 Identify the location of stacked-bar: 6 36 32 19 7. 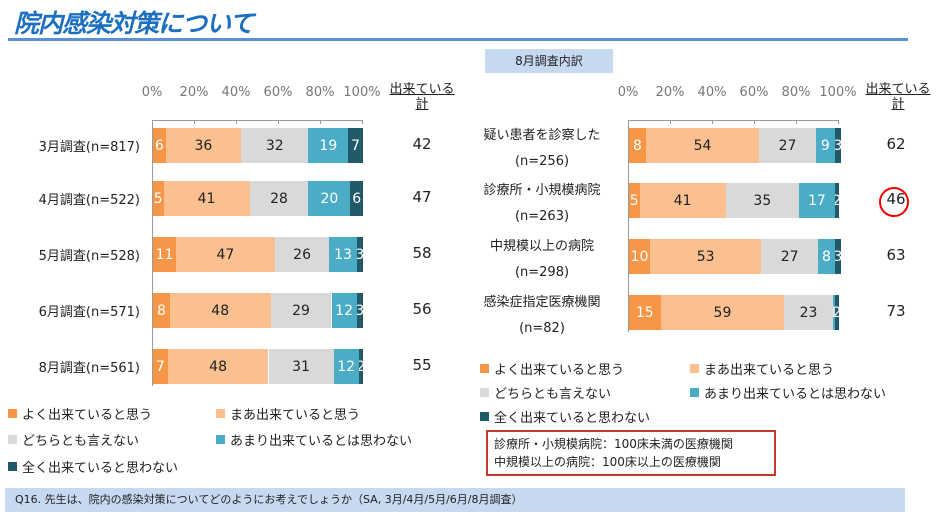
(258, 145).